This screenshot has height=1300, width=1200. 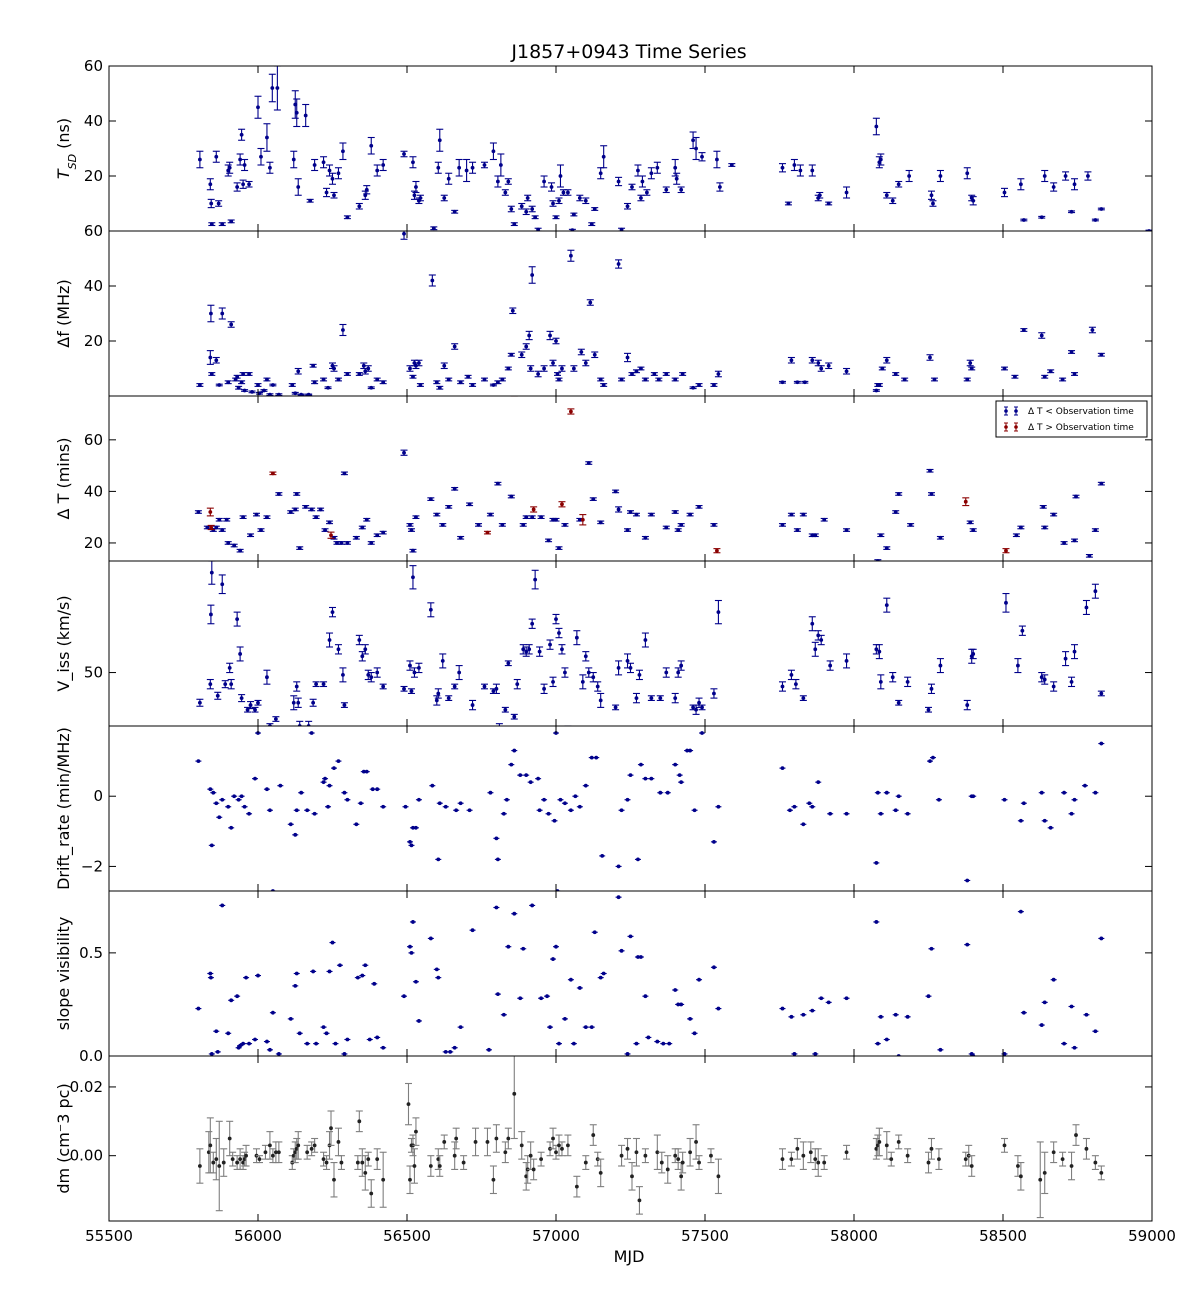 I want to click on legend-marker, so click(x=1006, y=411).